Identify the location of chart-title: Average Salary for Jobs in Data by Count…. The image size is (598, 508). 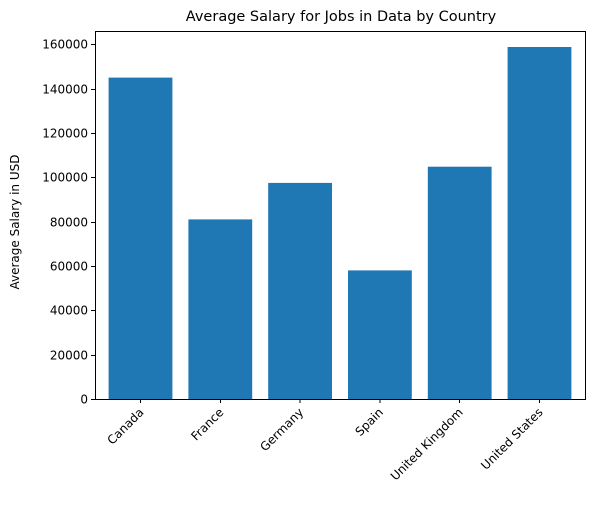
(341, 17).